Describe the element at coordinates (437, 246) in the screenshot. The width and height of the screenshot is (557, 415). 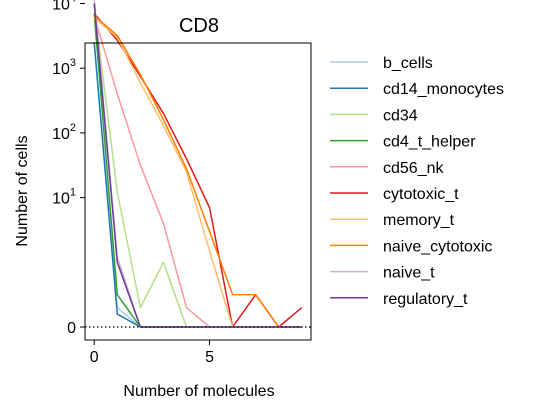
I see `legend-label-naive-cytotoxic: naive_cytotoxic` at that location.